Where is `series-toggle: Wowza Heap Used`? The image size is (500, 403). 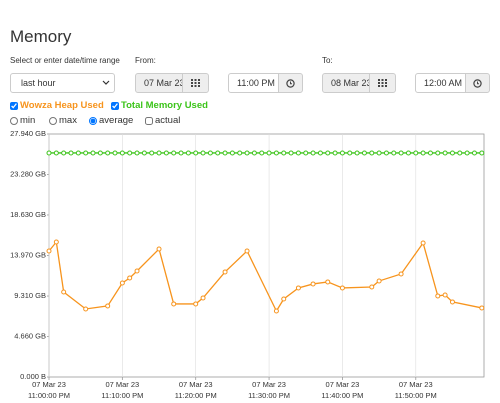
series-toggle: Wowza Heap Used is located at coordinates (57, 105).